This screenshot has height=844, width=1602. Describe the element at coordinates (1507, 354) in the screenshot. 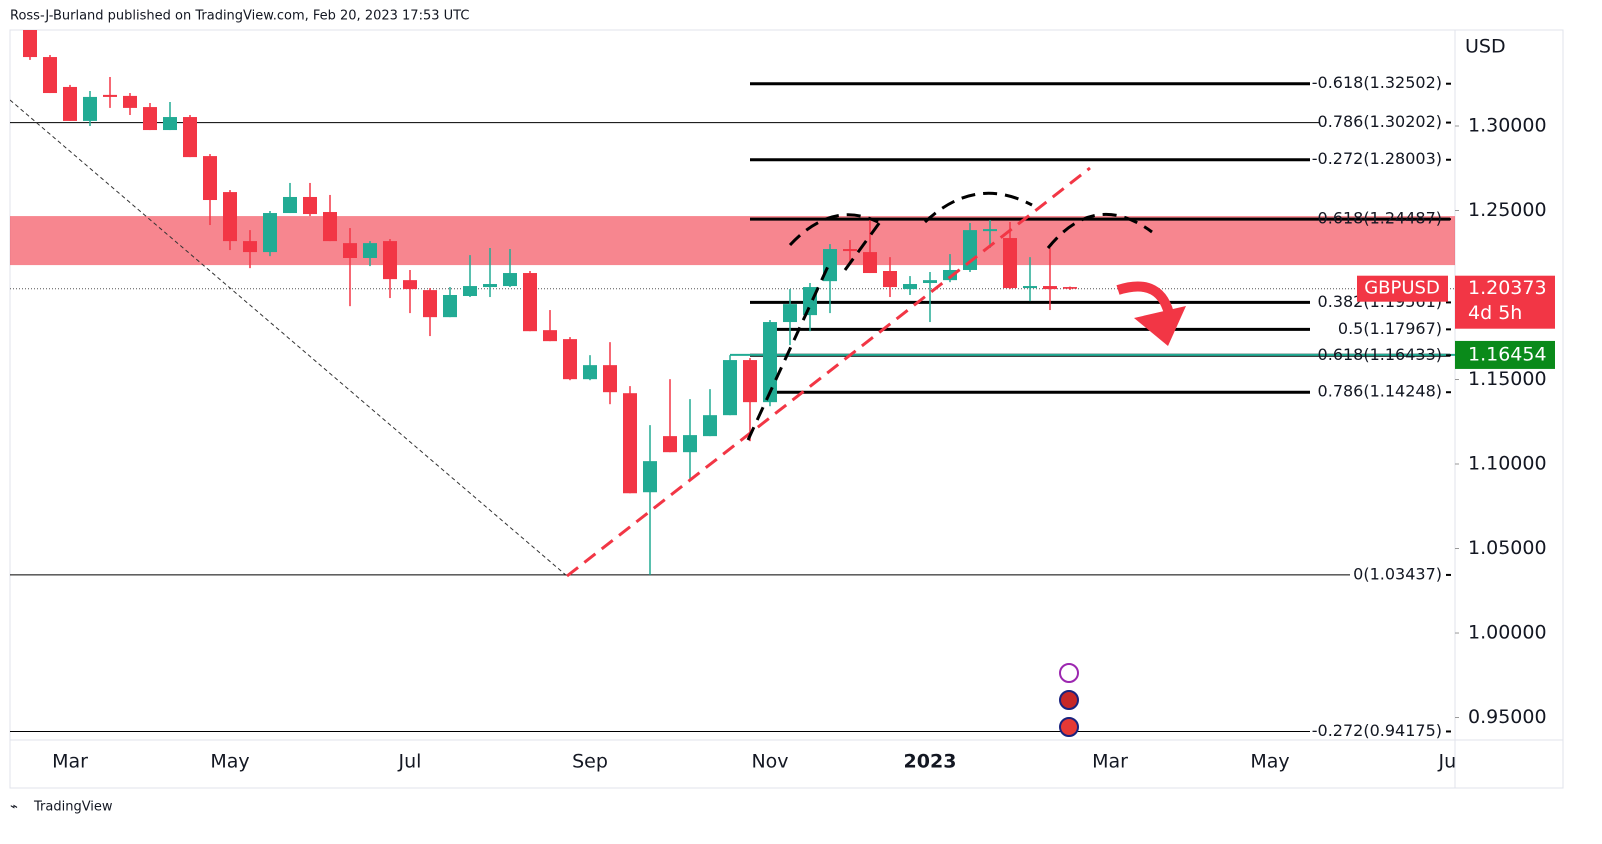

I see `marked-price-label: 1.16454` at that location.